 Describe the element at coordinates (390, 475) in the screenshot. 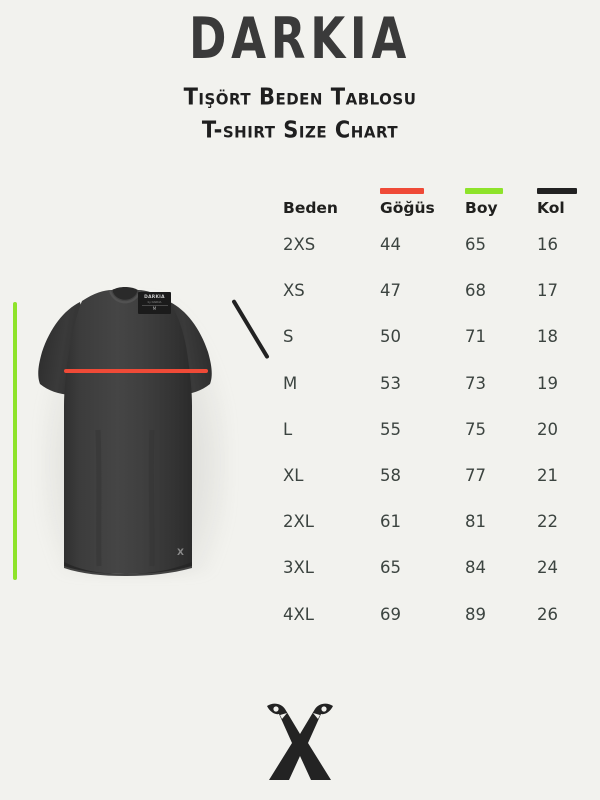

I see `cell-chest: 58` at that location.